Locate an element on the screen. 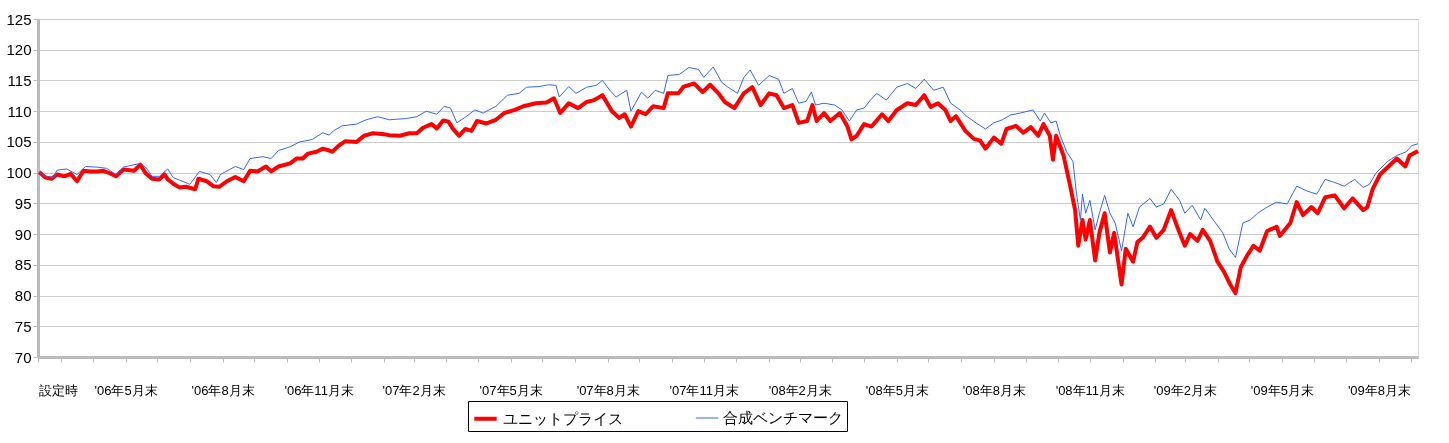 Image resolution: width=1449 pixels, height=443 pixels. x-tick-label: '07年2月末 is located at coordinates (414, 390).